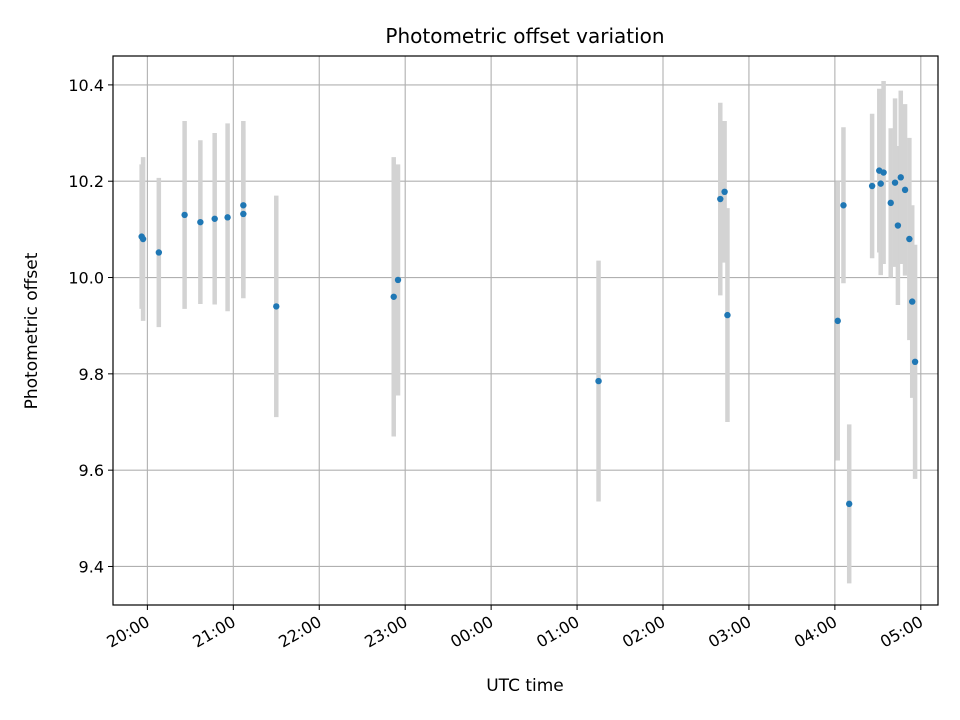 Image resolution: width=960 pixels, height=720 pixels. I want to click on y-tick-label: 10.2, so click(86, 181).